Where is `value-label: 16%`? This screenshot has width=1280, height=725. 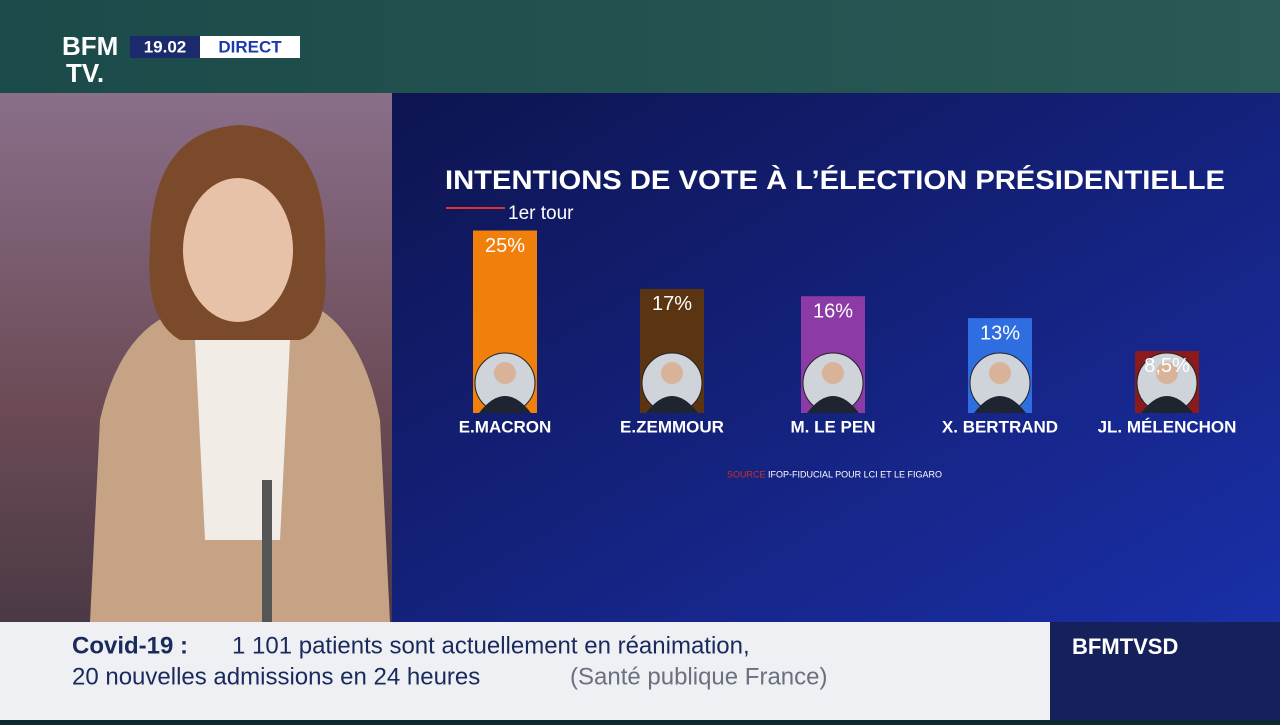
value-label: 16% is located at coordinates (833, 311).